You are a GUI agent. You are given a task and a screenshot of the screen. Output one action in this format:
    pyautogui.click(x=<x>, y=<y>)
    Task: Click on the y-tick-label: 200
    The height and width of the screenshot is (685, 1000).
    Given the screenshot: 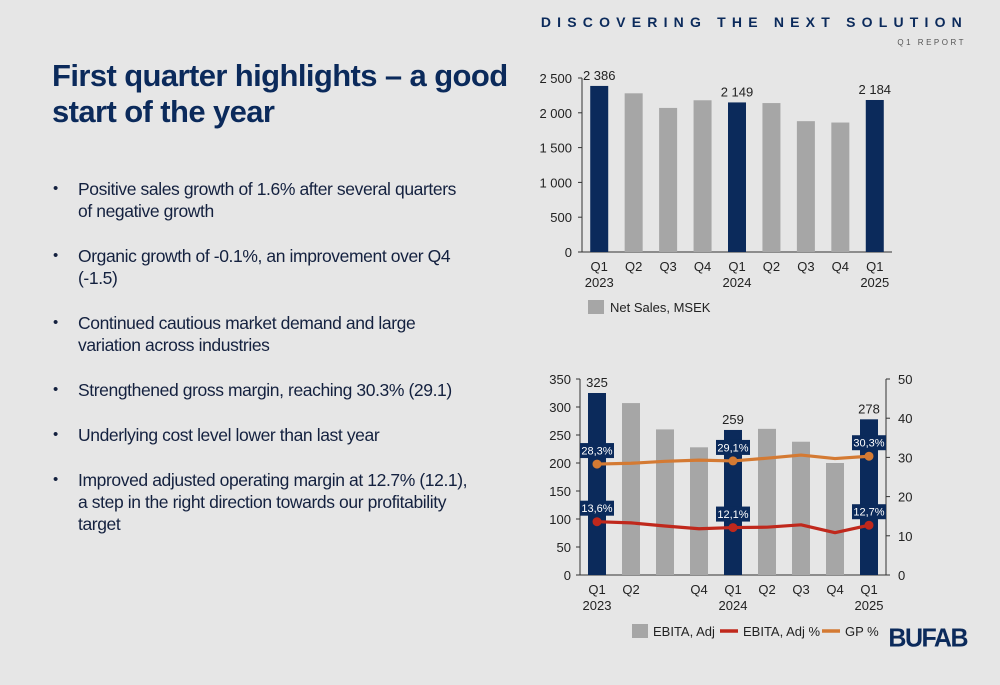 What is the action you would take?
    pyautogui.click(x=560, y=463)
    